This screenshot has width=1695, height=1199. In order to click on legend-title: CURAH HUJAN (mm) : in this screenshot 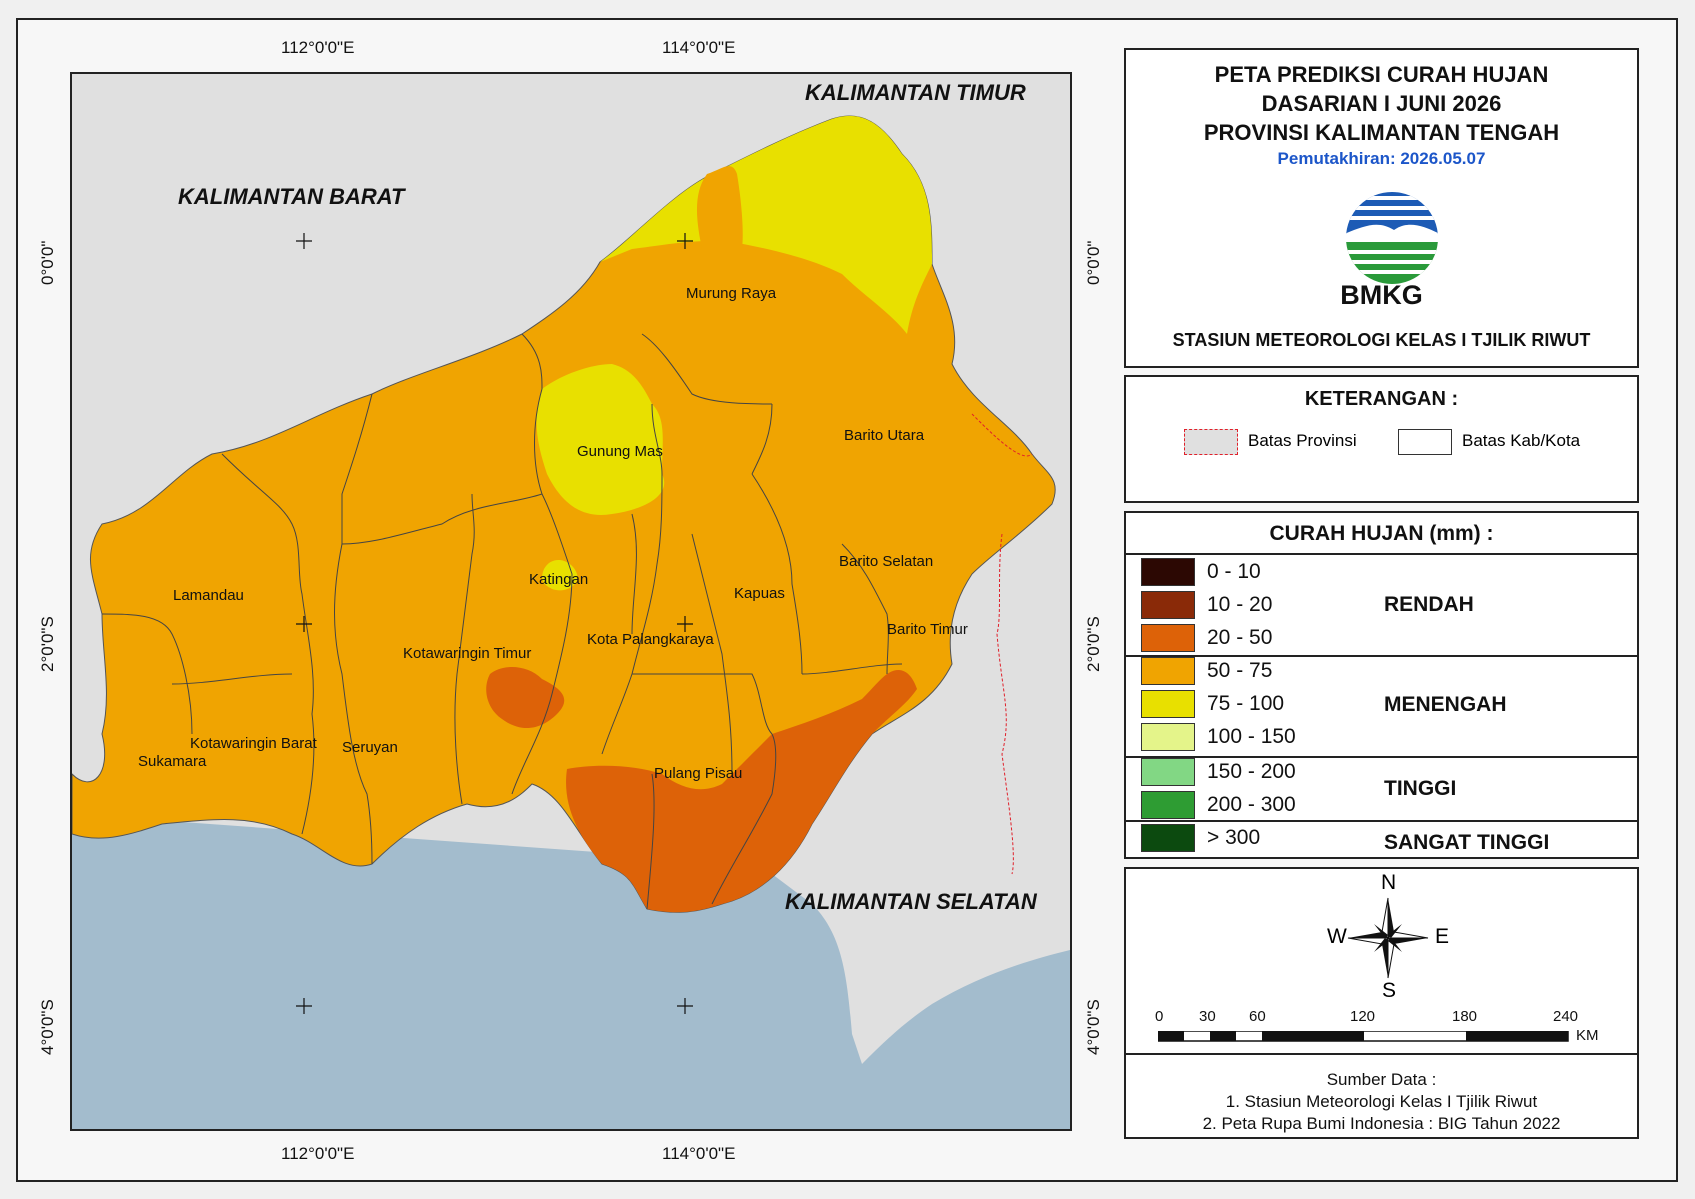, I will do `click(1381, 533)`.